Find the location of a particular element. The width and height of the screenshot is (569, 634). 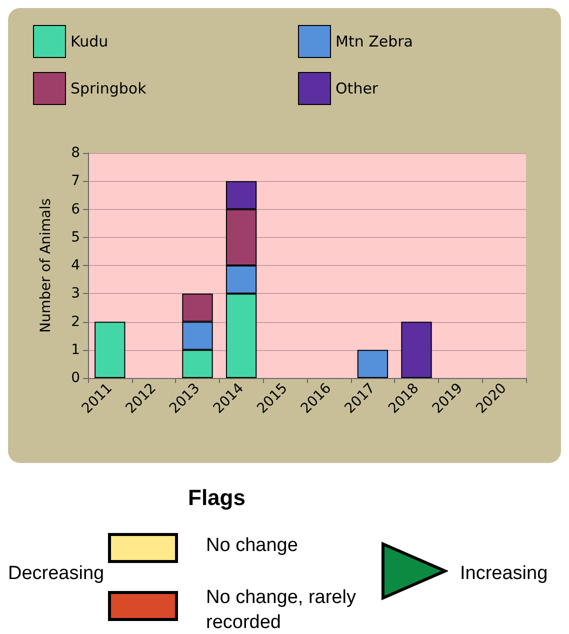

y-tick-label: 4 is located at coordinates (75, 266).